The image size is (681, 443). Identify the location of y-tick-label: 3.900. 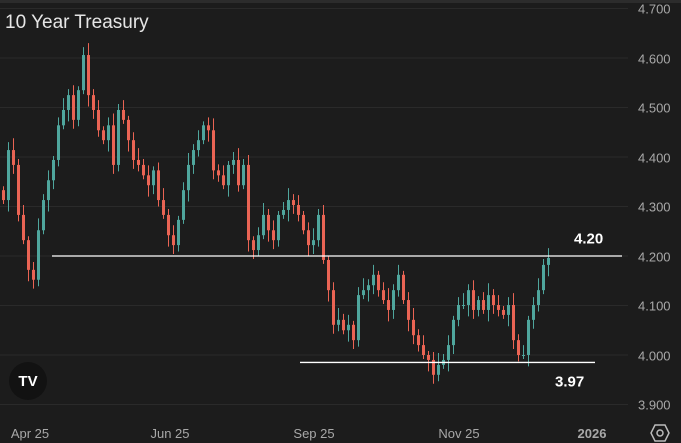
(654, 405).